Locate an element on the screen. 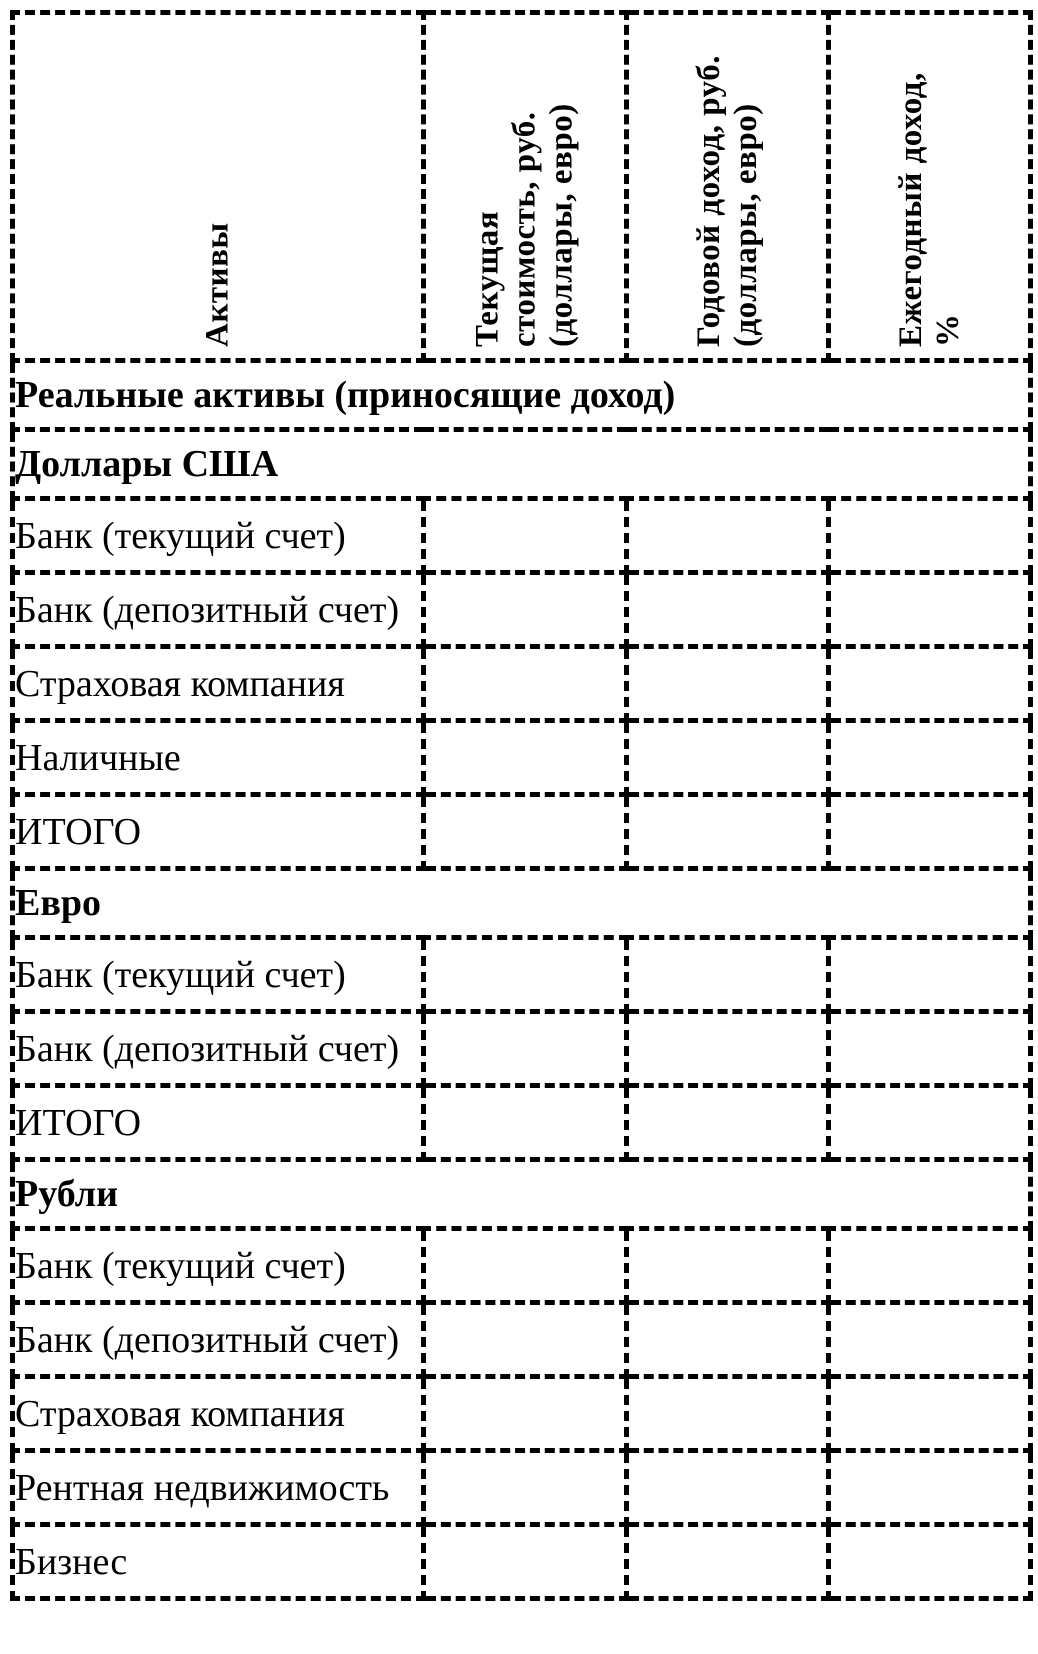 The width and height of the screenshot is (1038, 1654). table-row: Рентная недвижимость is located at coordinates (521, 1487).